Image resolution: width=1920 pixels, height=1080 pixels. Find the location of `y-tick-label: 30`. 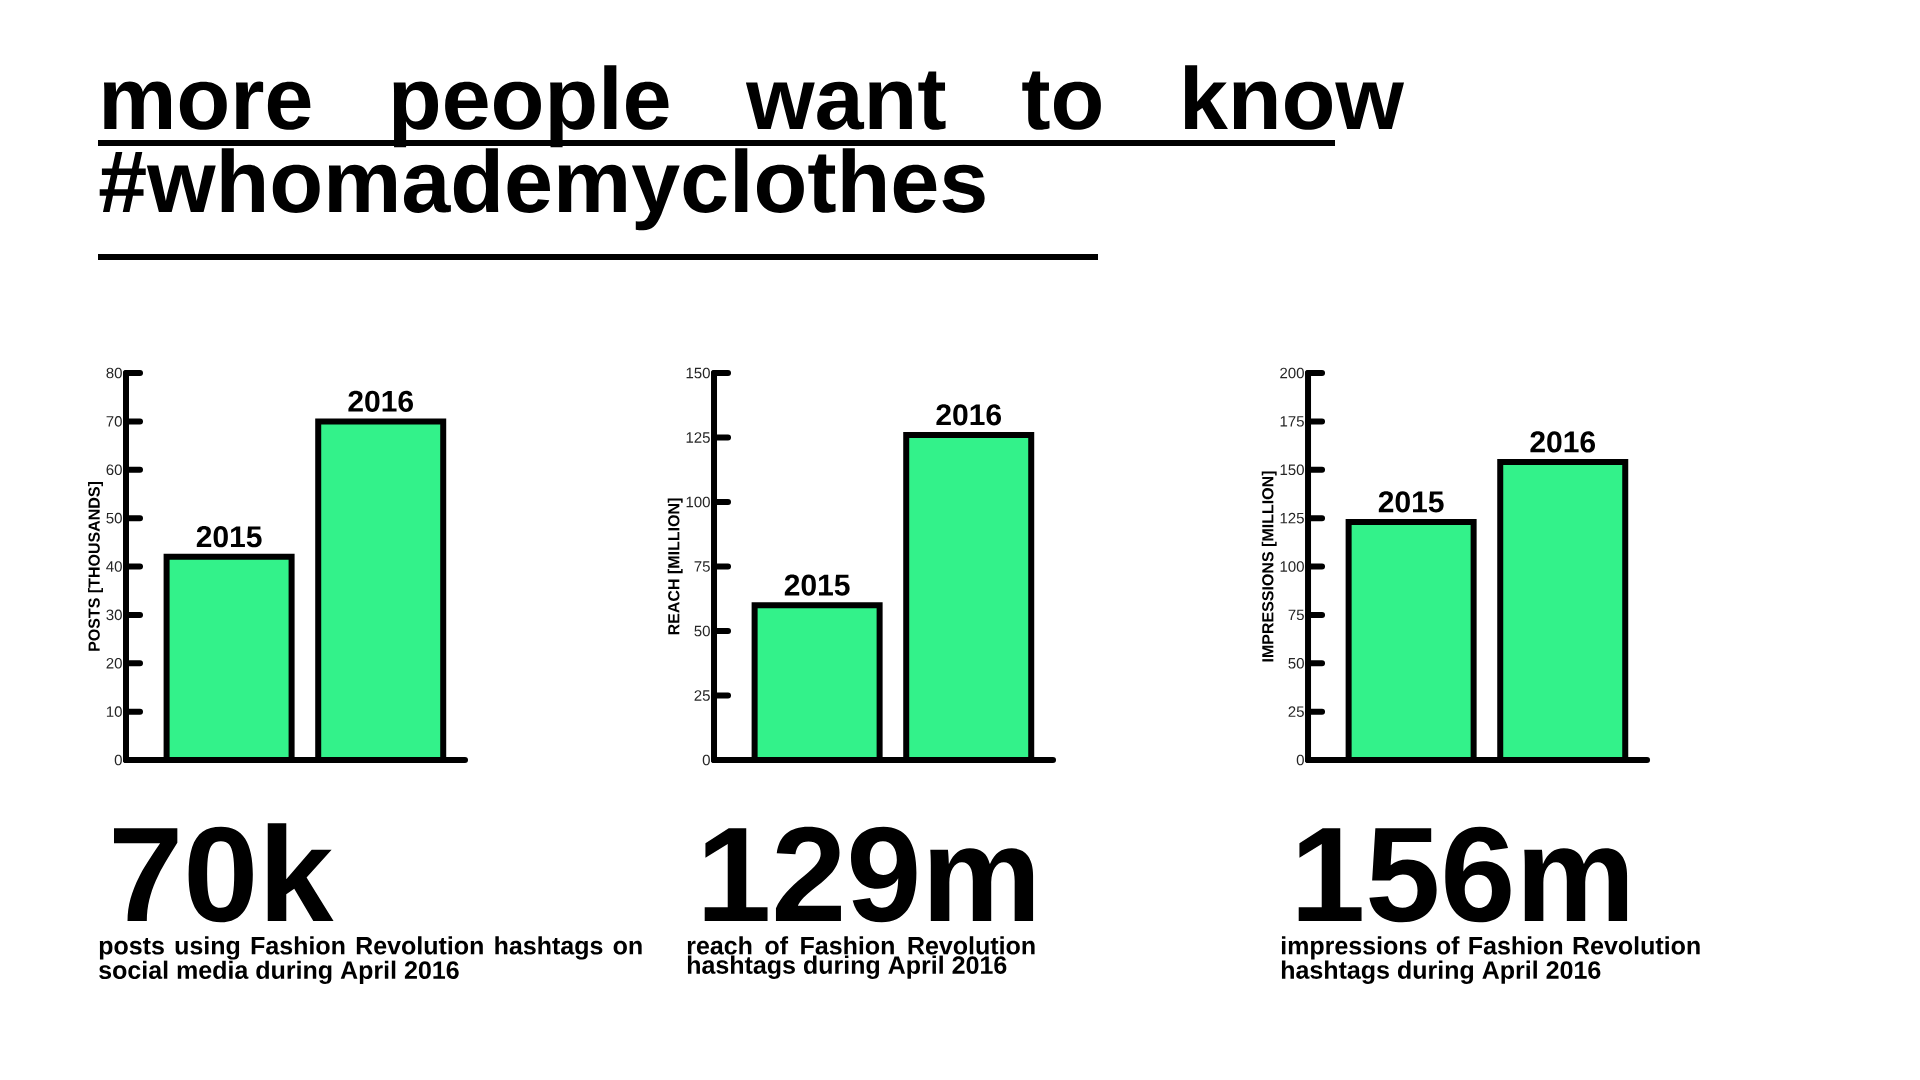

y-tick-label: 30 is located at coordinates (114, 615).